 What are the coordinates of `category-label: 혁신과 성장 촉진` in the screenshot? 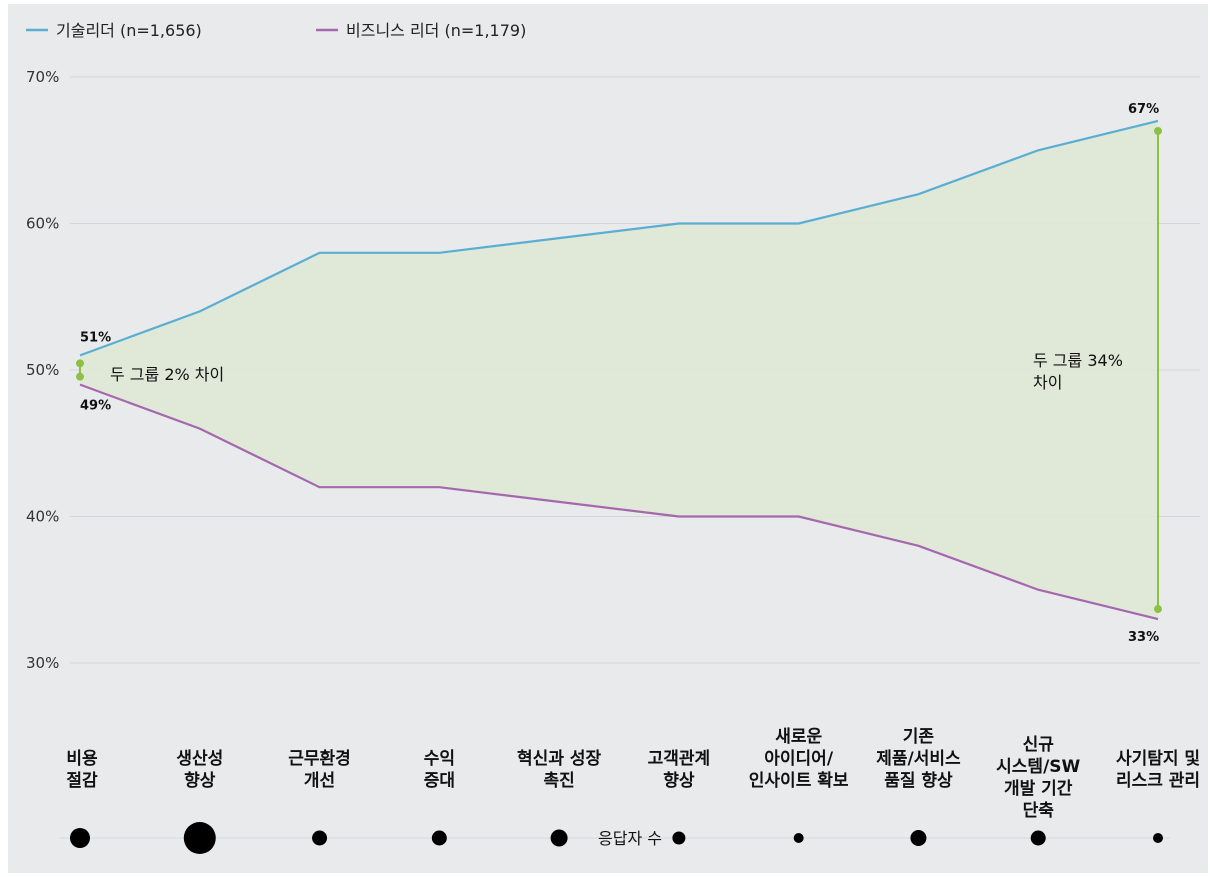 It's located at (559, 769).